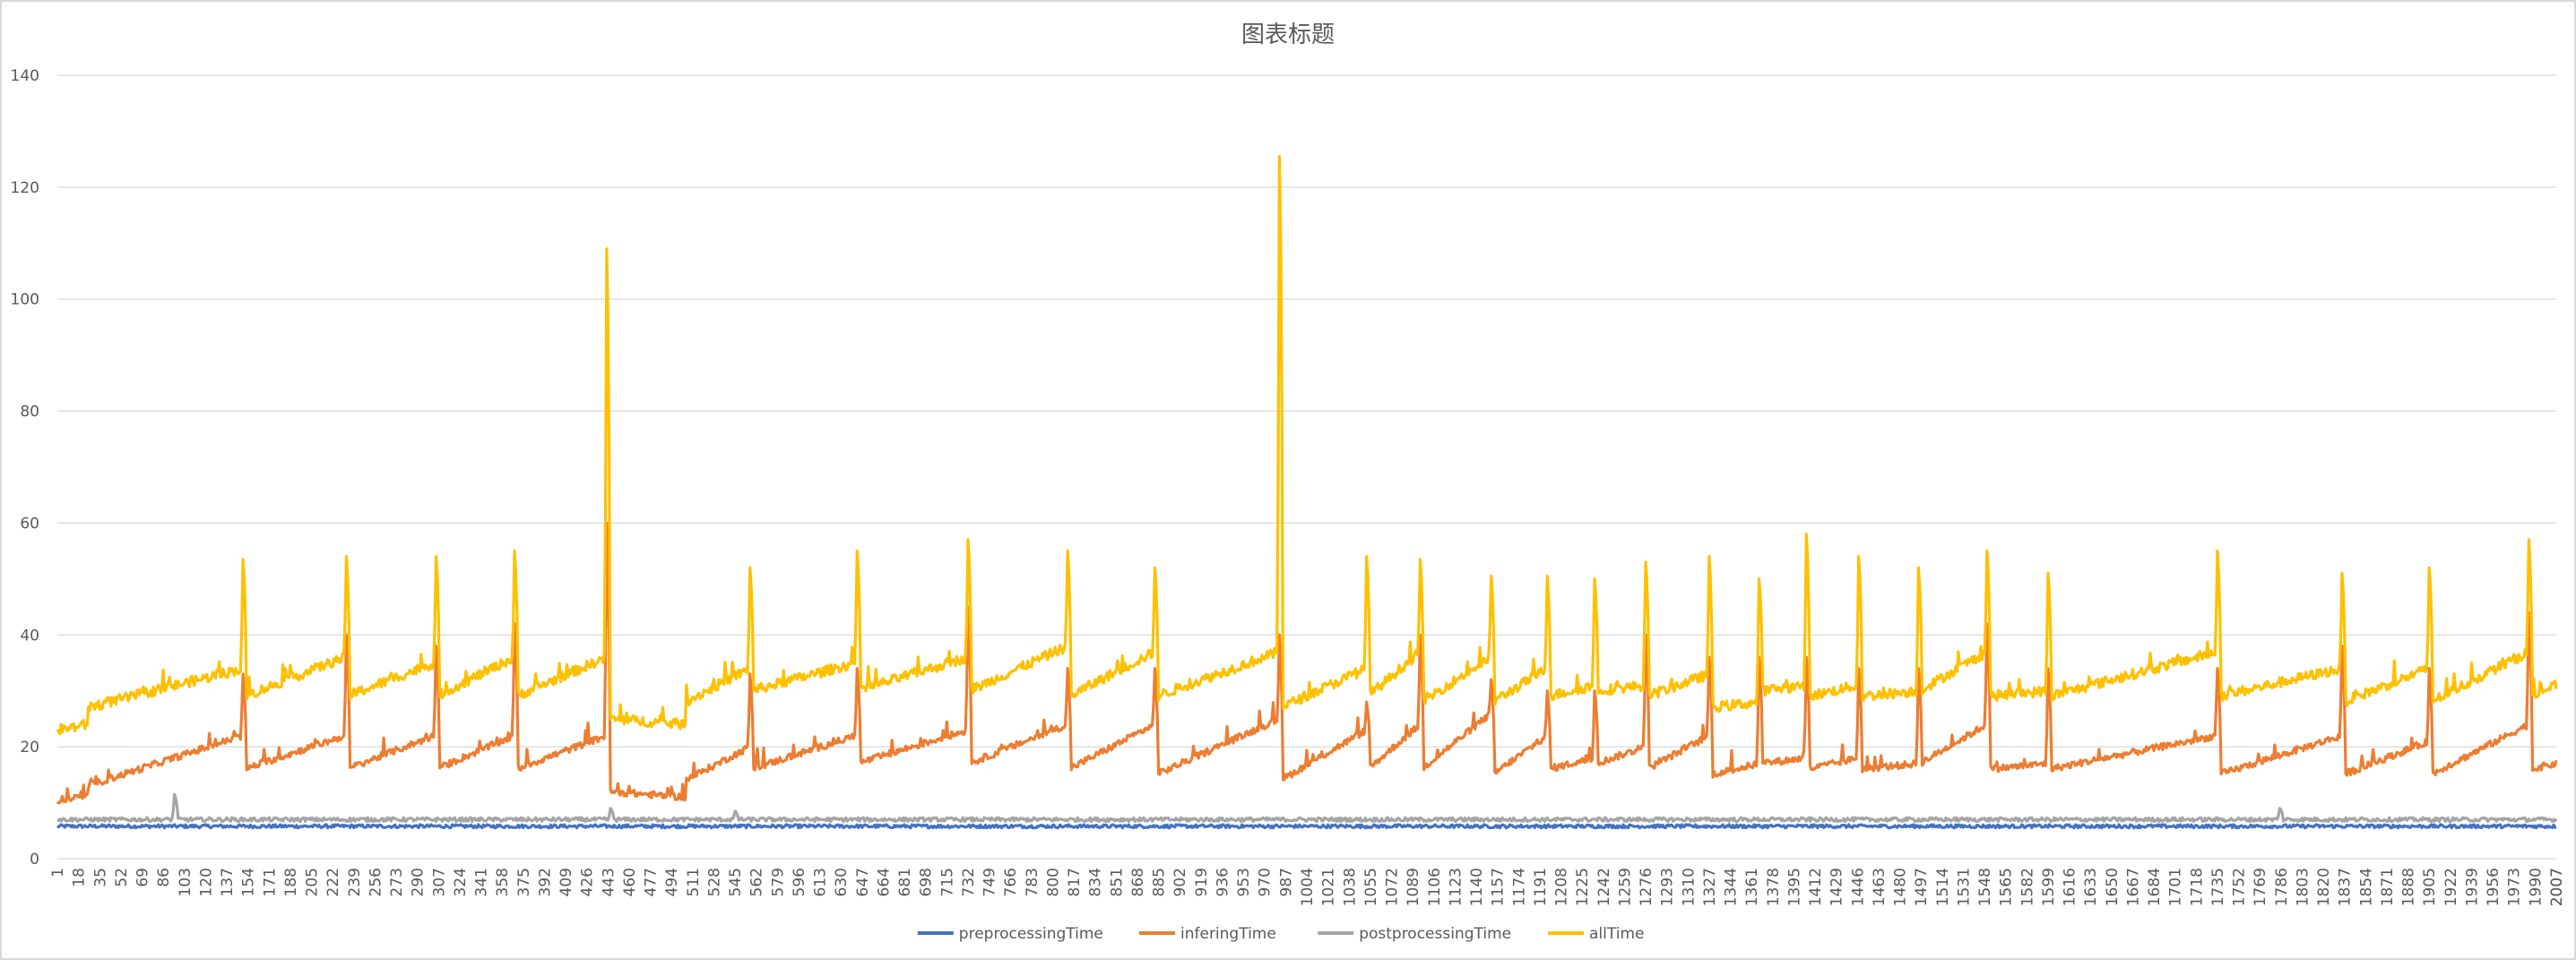  I want to click on x-tick-label: 919, so click(1202, 882).